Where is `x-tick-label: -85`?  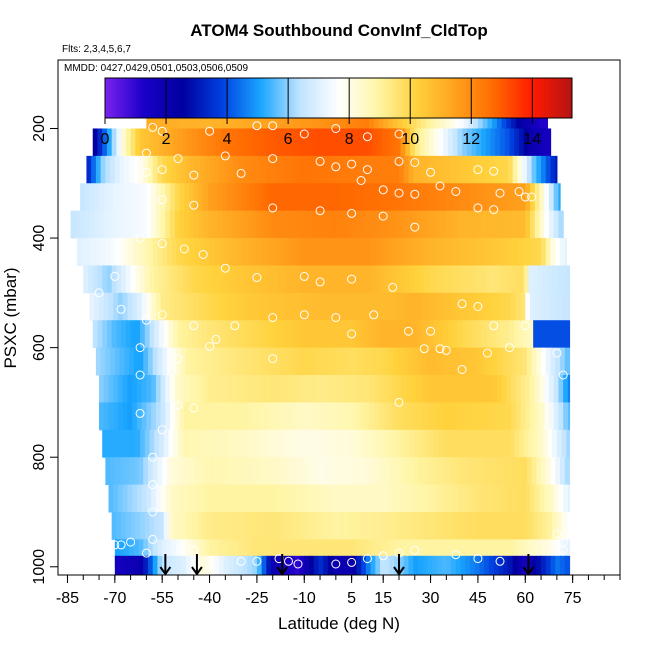 x-tick-label: -85 is located at coordinates (67, 598).